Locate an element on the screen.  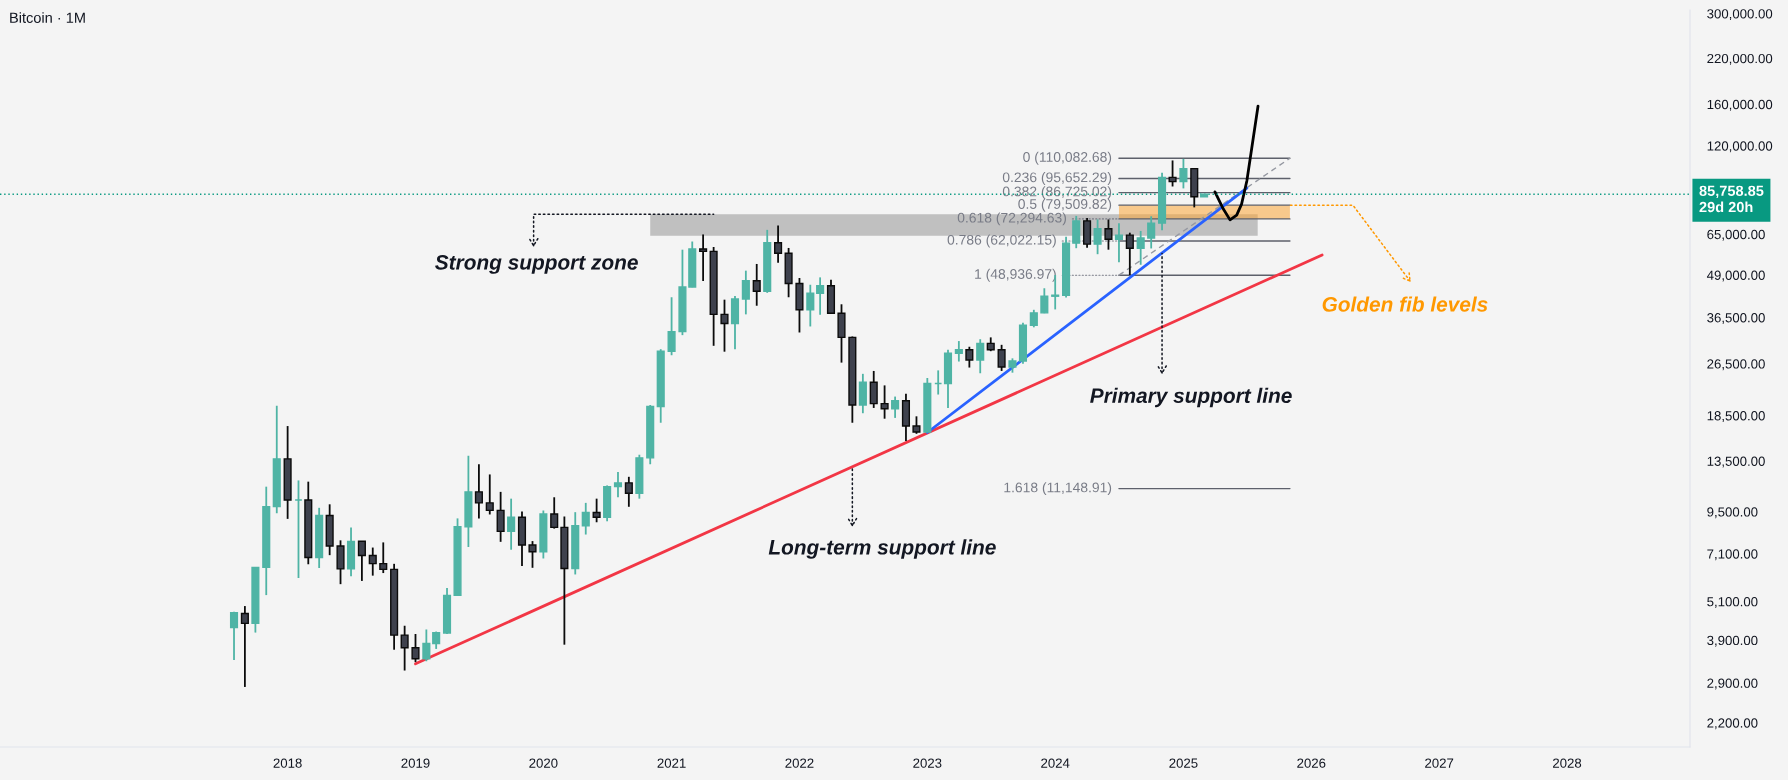
y-tick-label: 160,000.00 is located at coordinates (1740, 105).